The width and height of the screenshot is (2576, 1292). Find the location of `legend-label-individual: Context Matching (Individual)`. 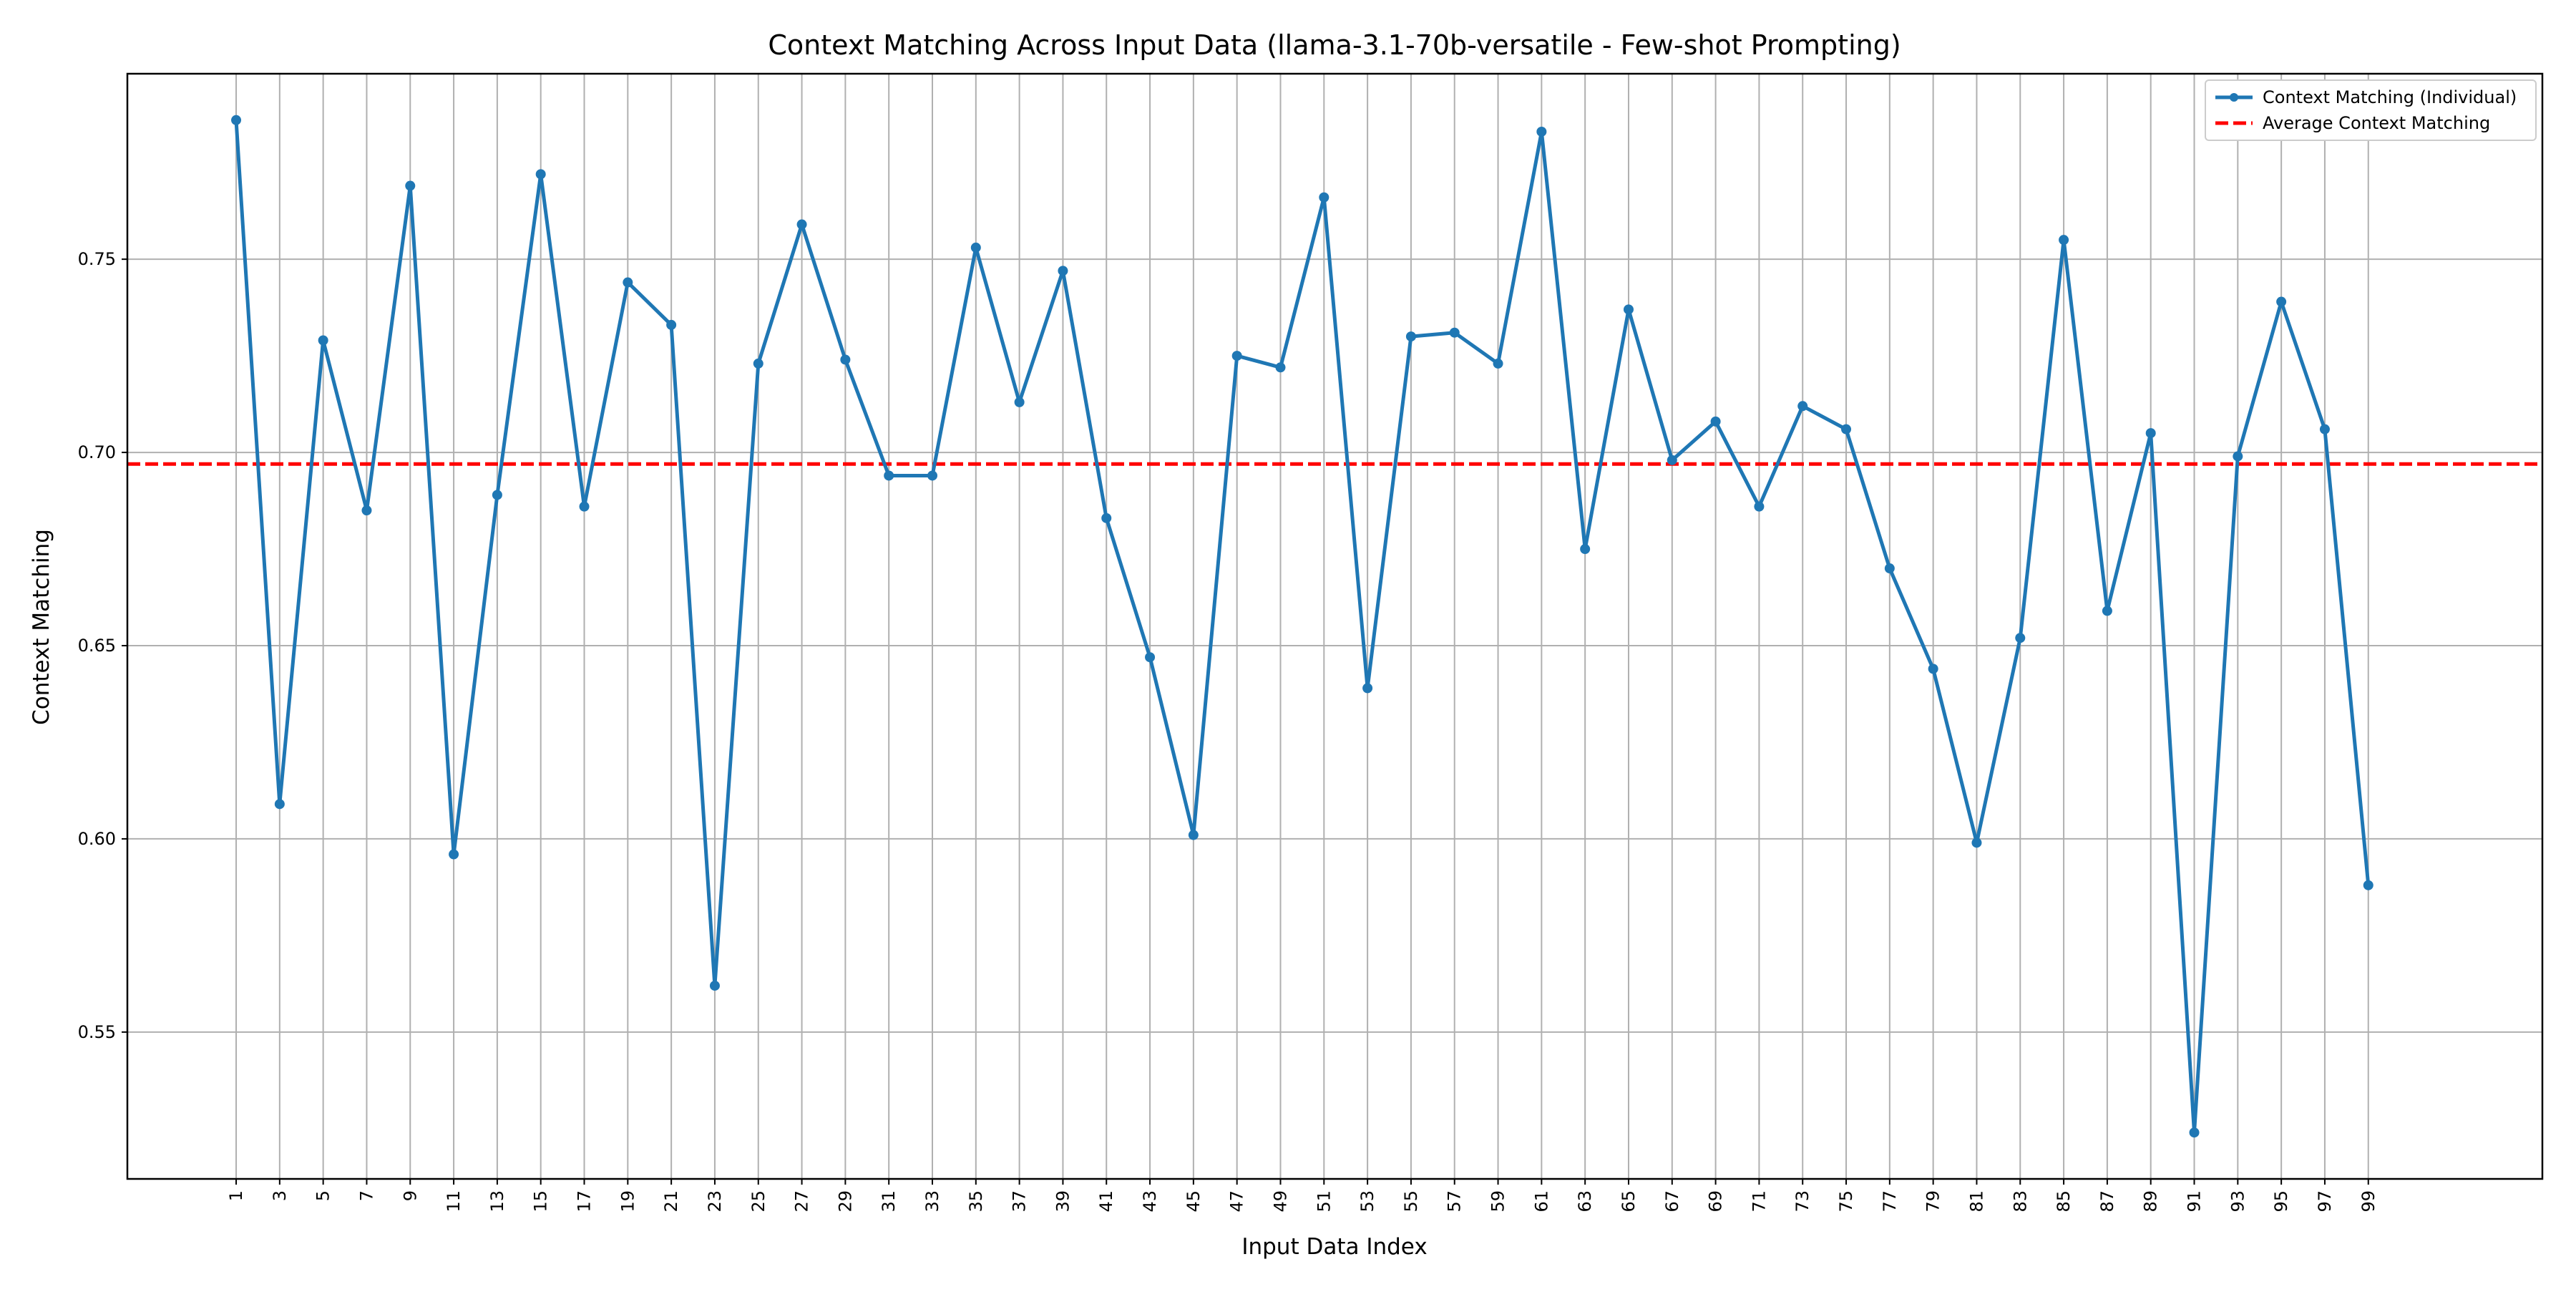

legend-label-individual: Context Matching (Individual) is located at coordinates (2390, 97).